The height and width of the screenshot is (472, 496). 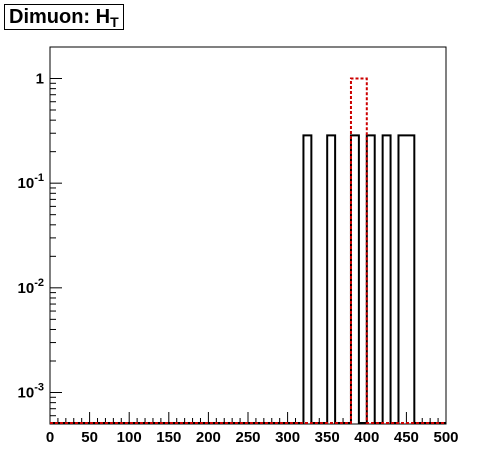 I want to click on y-tick-label: 10⁻², so click(x=31, y=287).